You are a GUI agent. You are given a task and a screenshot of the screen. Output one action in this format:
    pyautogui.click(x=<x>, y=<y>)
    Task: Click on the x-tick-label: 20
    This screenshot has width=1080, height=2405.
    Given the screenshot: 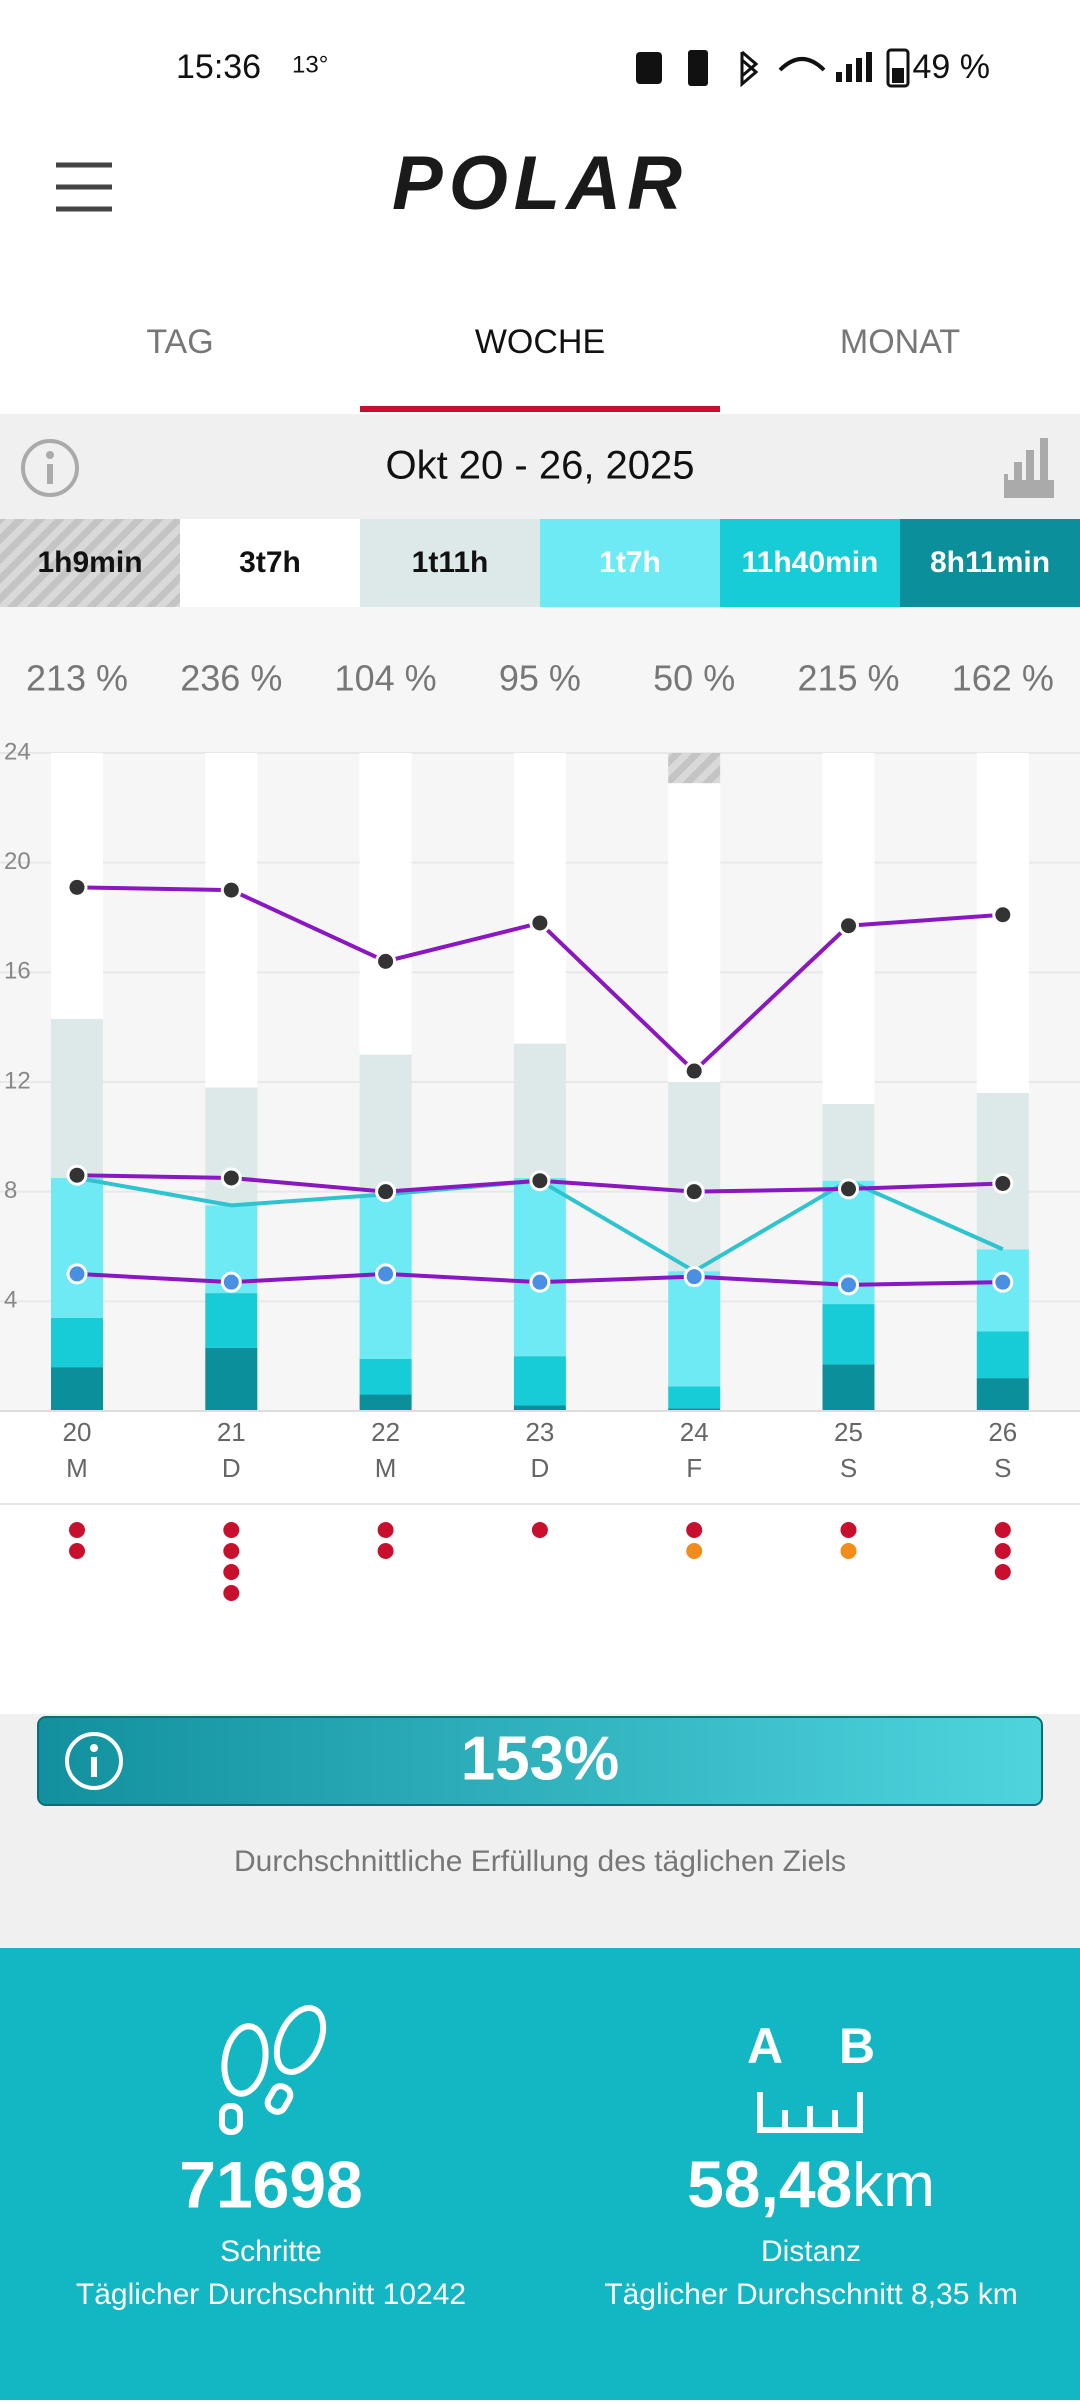 What is the action you would take?
    pyautogui.click(x=77, y=1432)
    